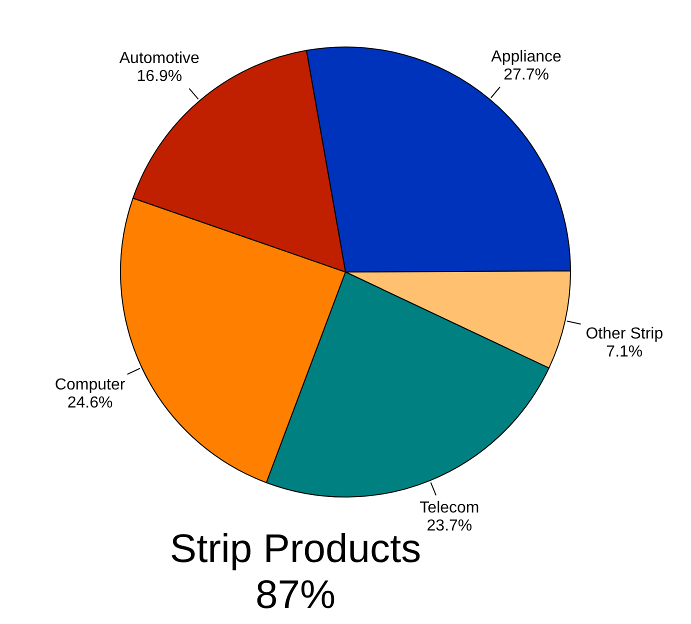 Image resolution: width=691 pixels, height=624 pixels. Describe the element at coordinates (90, 403) in the screenshot. I see `data-label: 24.6%` at that location.